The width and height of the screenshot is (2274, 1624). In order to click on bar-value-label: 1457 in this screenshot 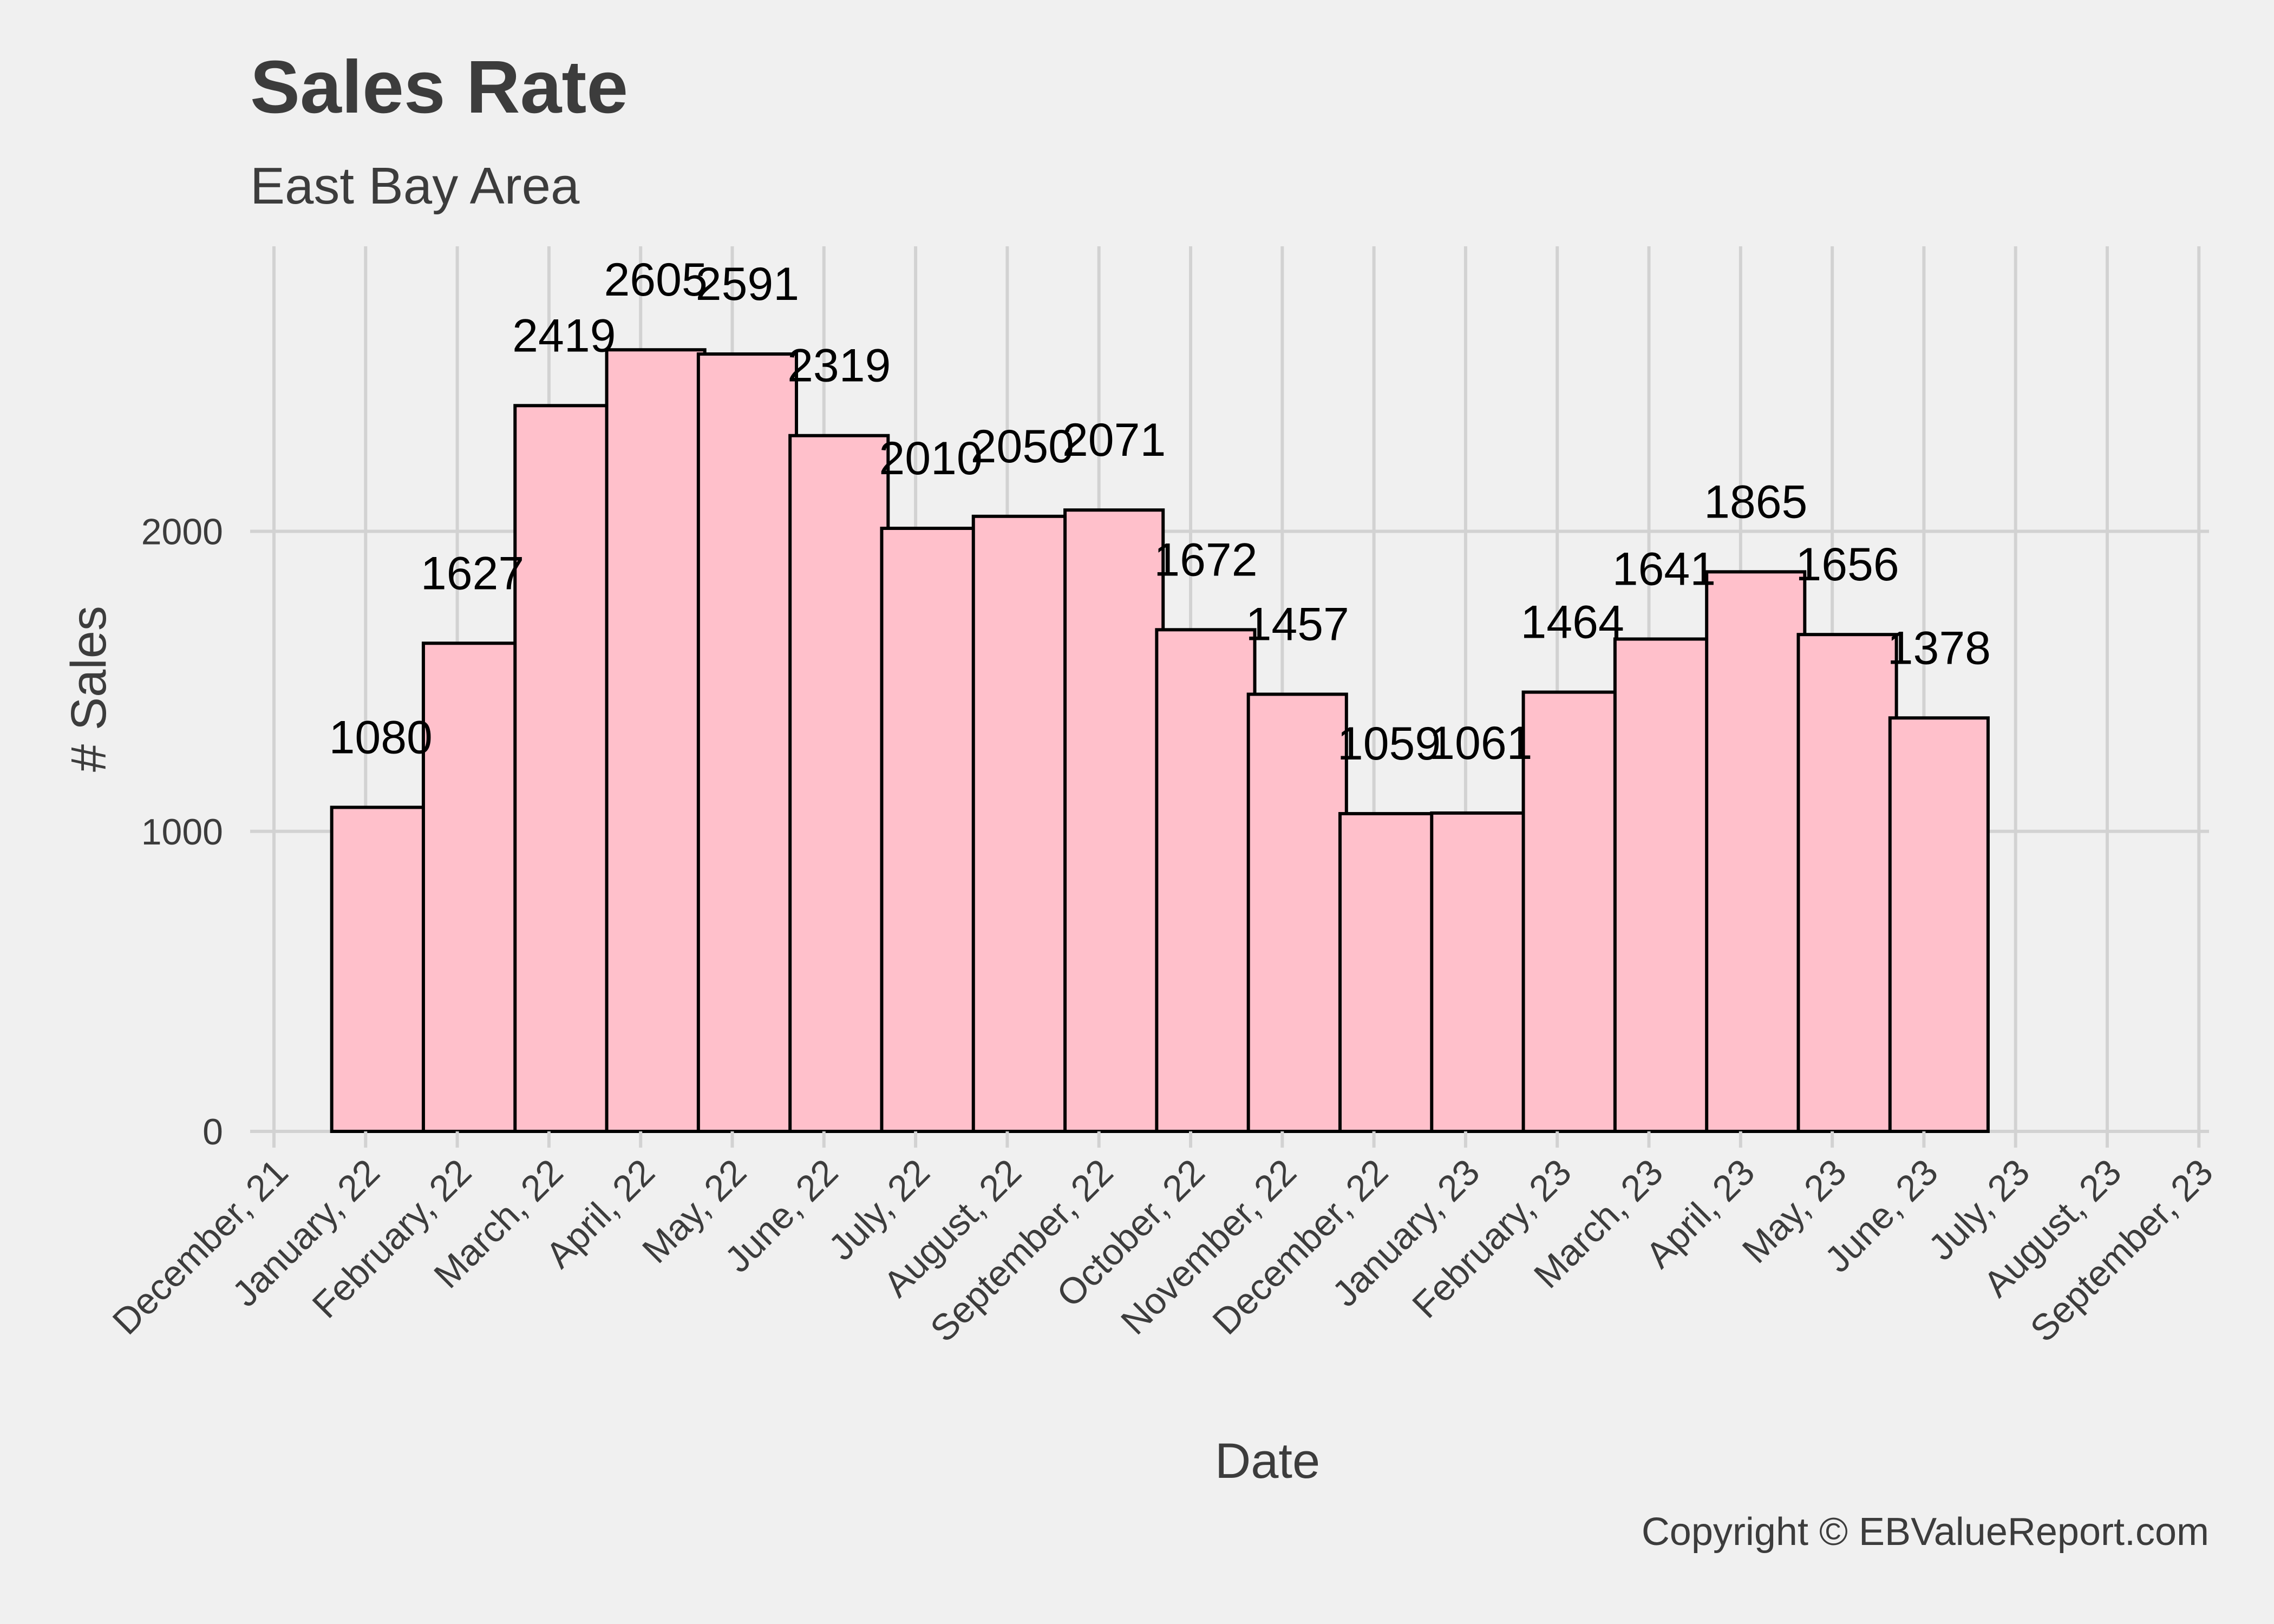, I will do `click(1298, 624)`.